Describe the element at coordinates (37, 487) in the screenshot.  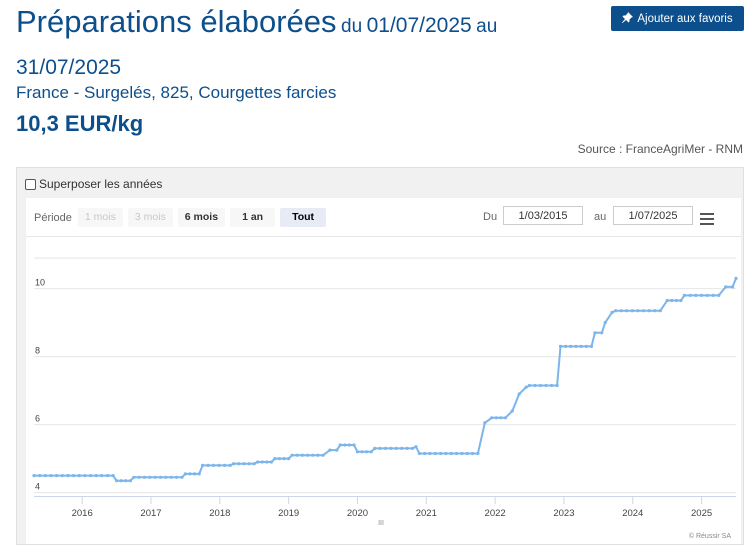
I see `y-tick-label: 4` at that location.